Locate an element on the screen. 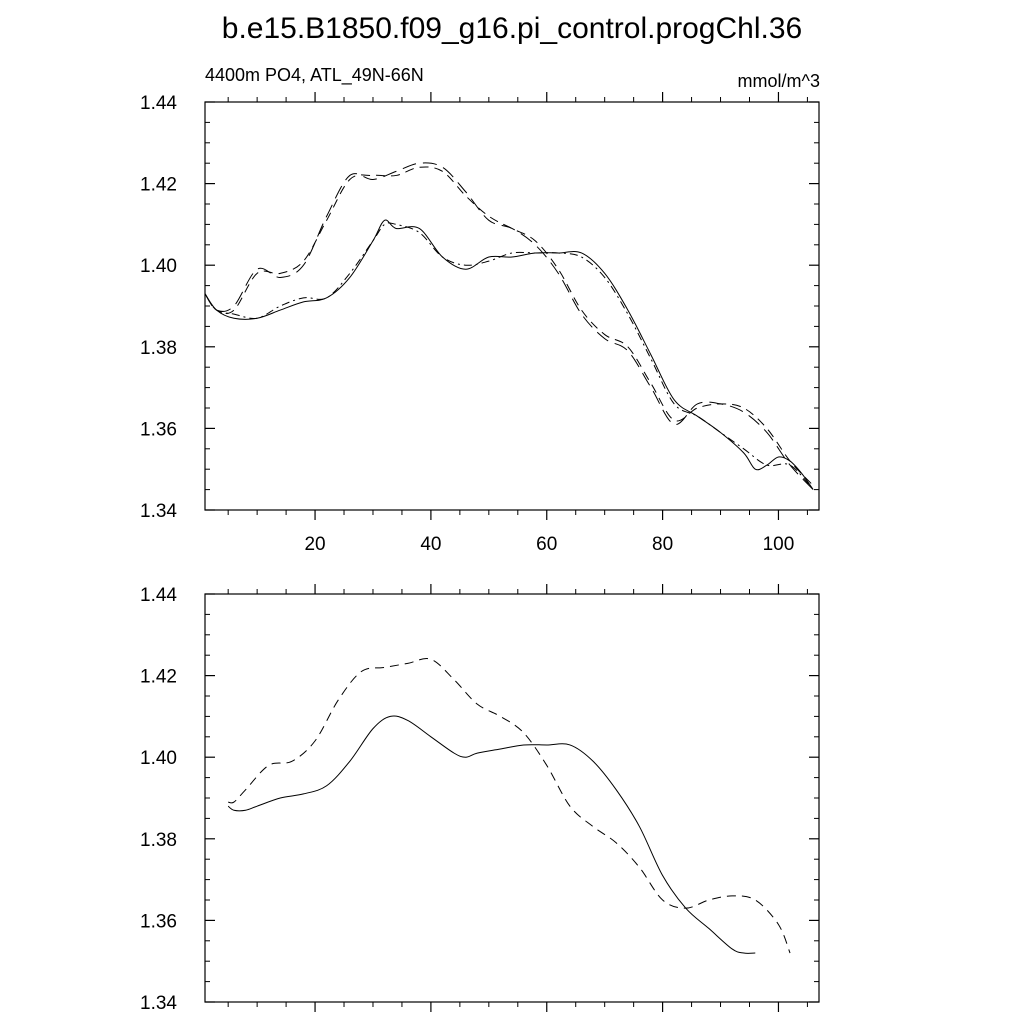 This screenshot has width=1024, height=1024. bottom-series-solid is located at coordinates (491, 834).